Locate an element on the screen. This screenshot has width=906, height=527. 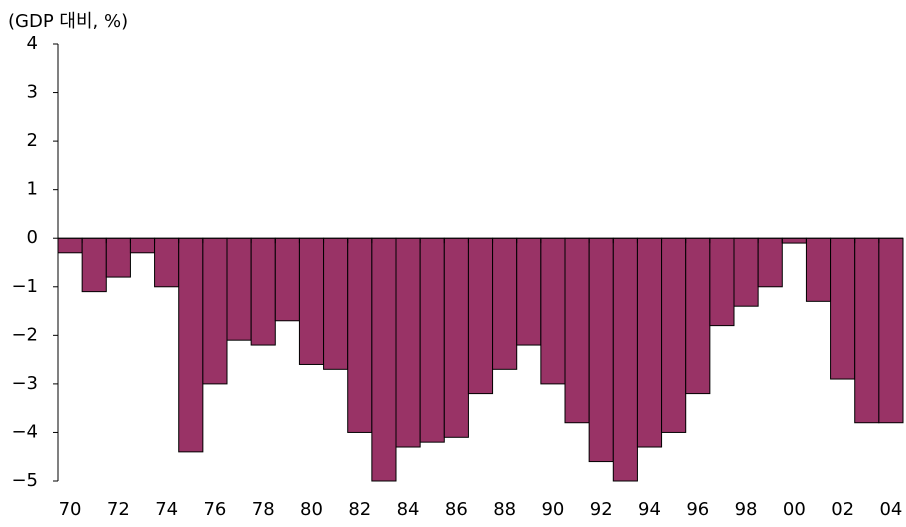
y-tick-label: 0 is located at coordinates (32, 237).